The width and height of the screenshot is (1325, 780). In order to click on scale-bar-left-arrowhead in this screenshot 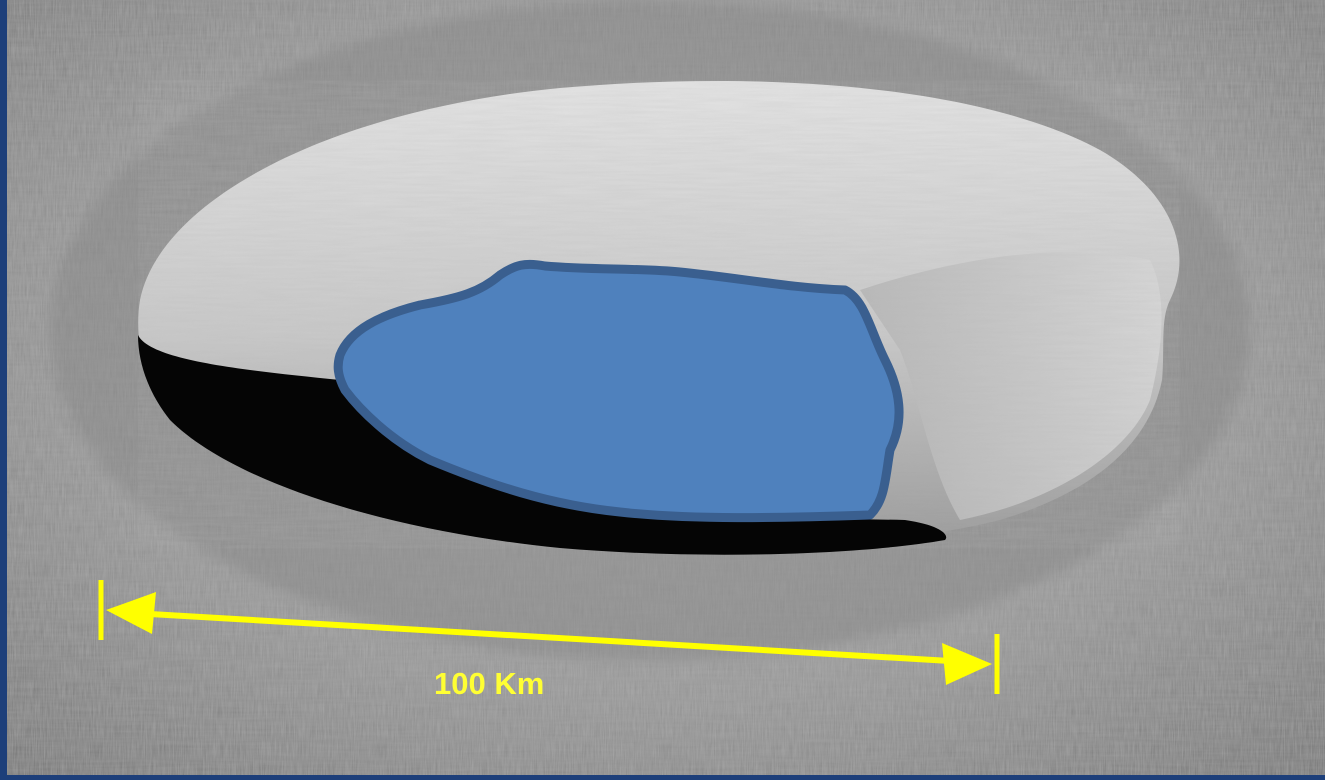, I will do `click(131, 613)`.